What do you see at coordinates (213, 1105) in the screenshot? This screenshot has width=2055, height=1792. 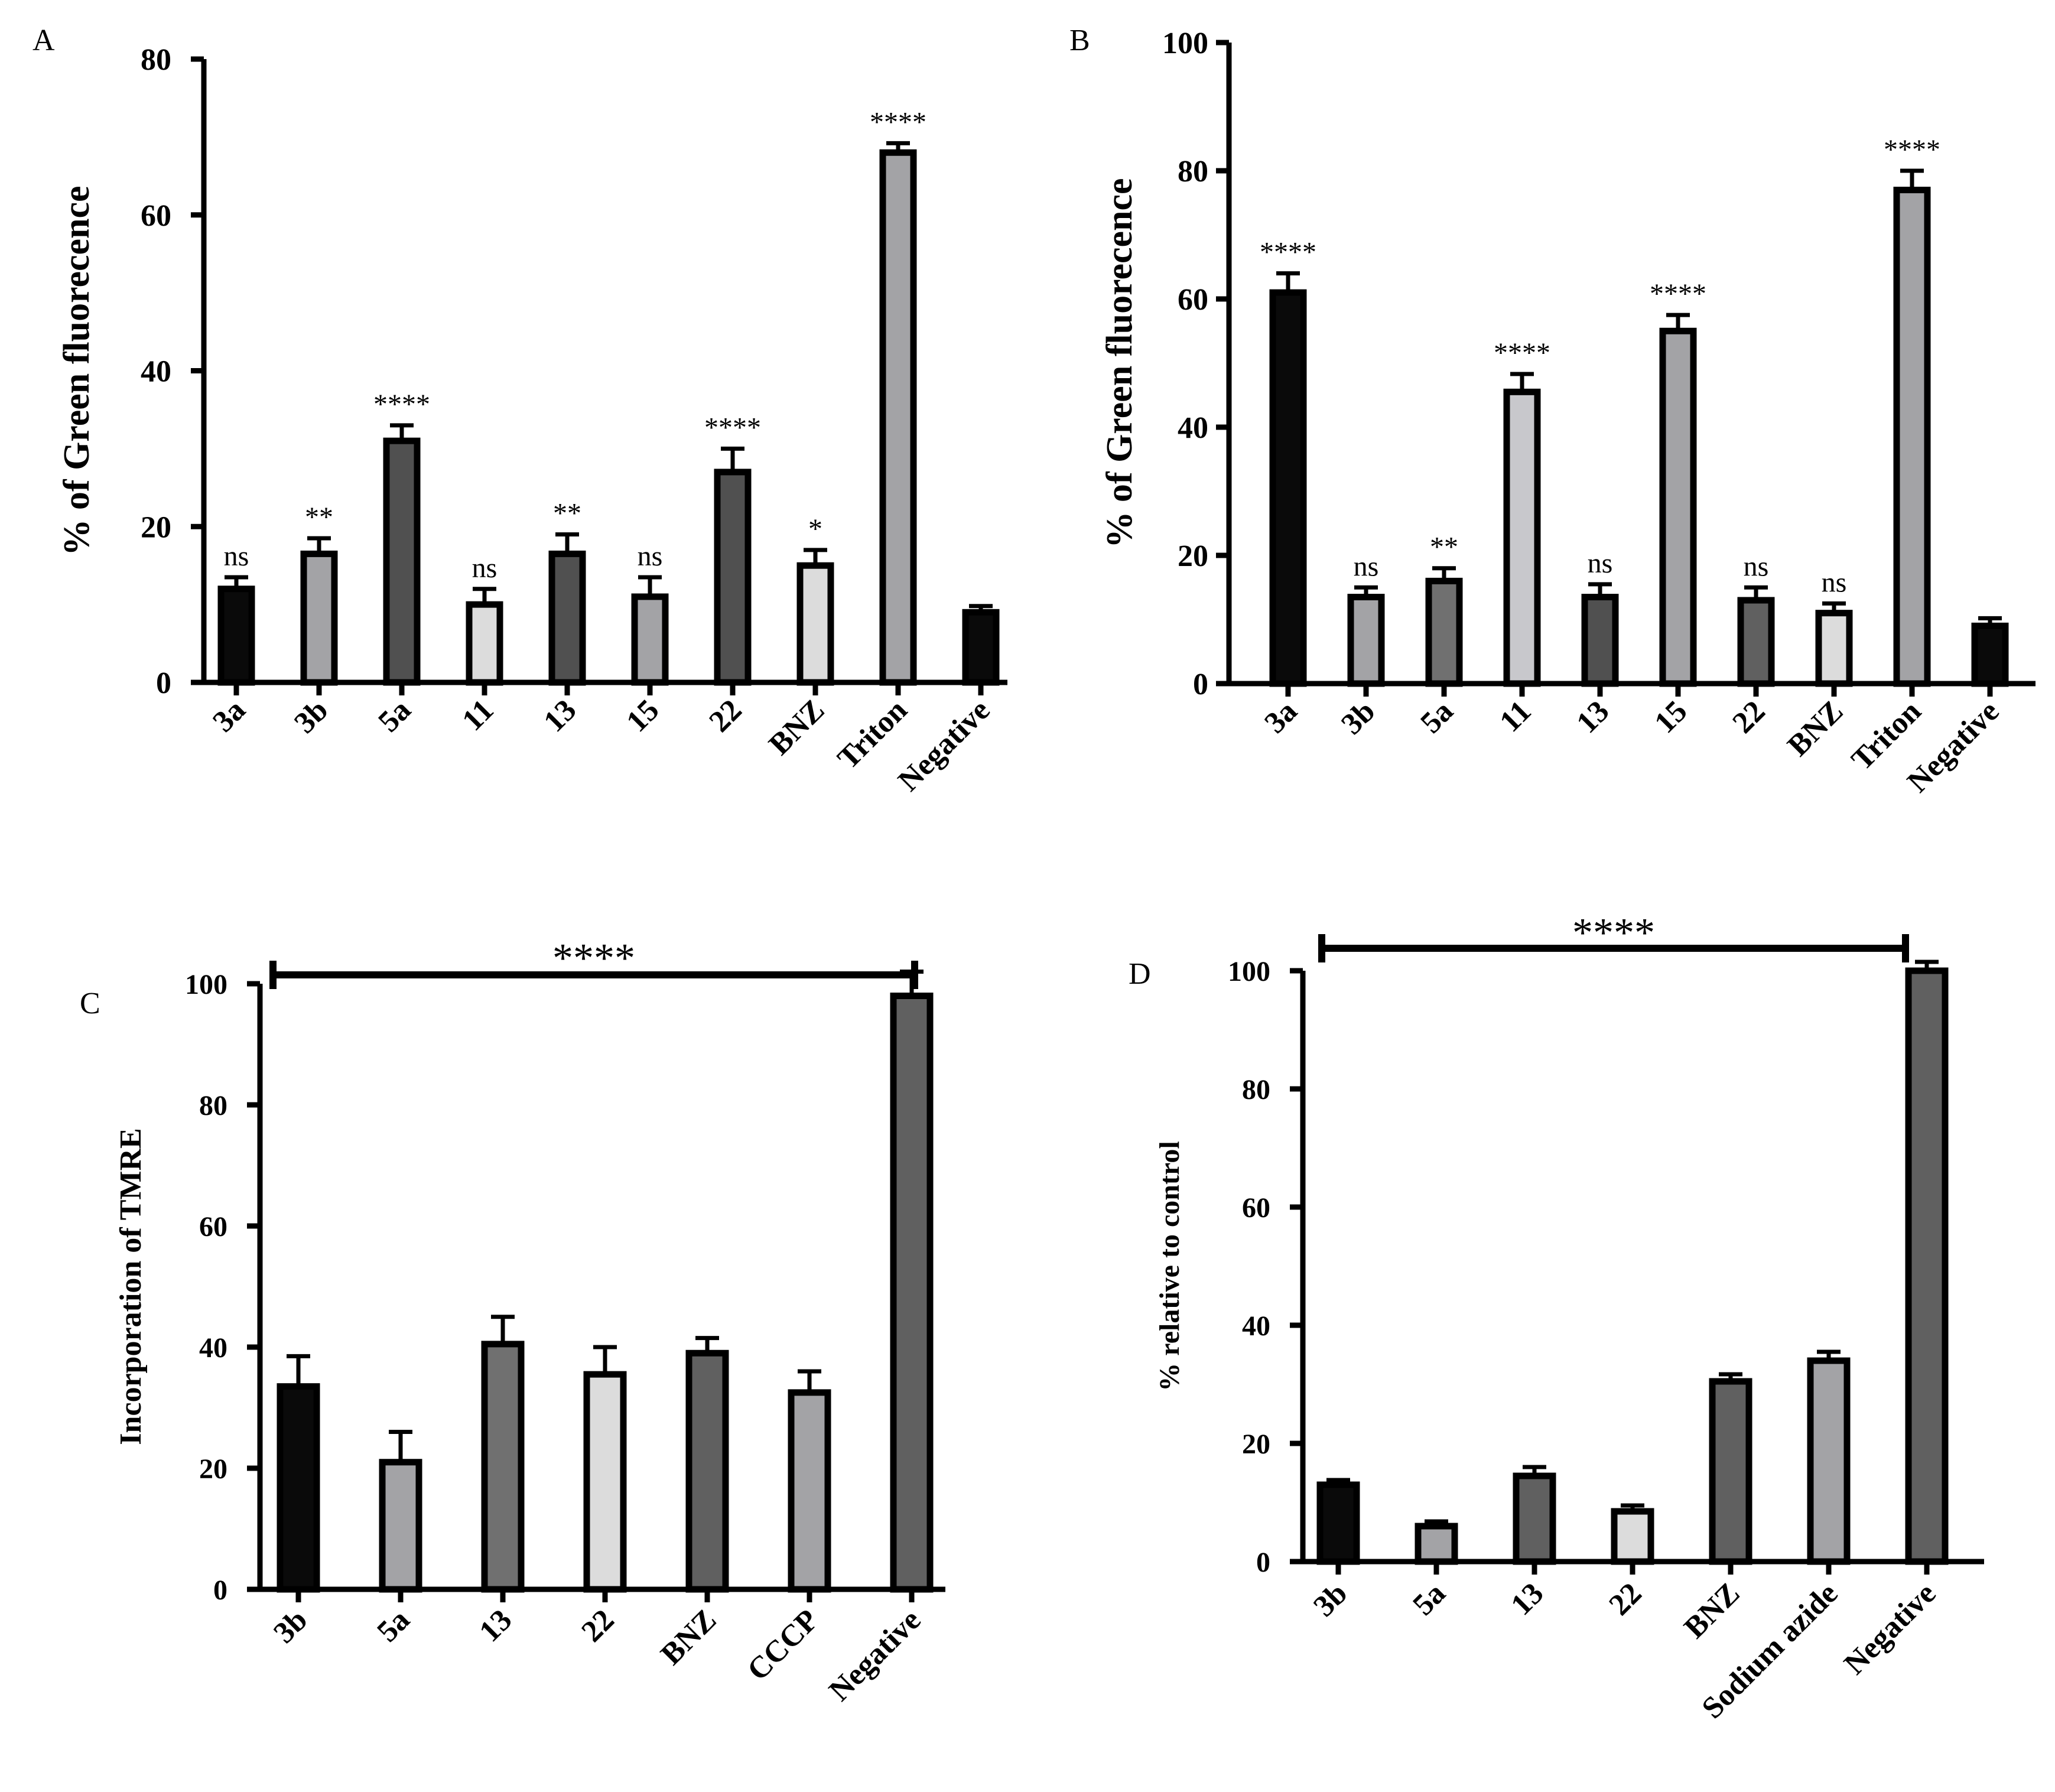 I see `panel-c-y-tick-label: 80` at bounding box center [213, 1105].